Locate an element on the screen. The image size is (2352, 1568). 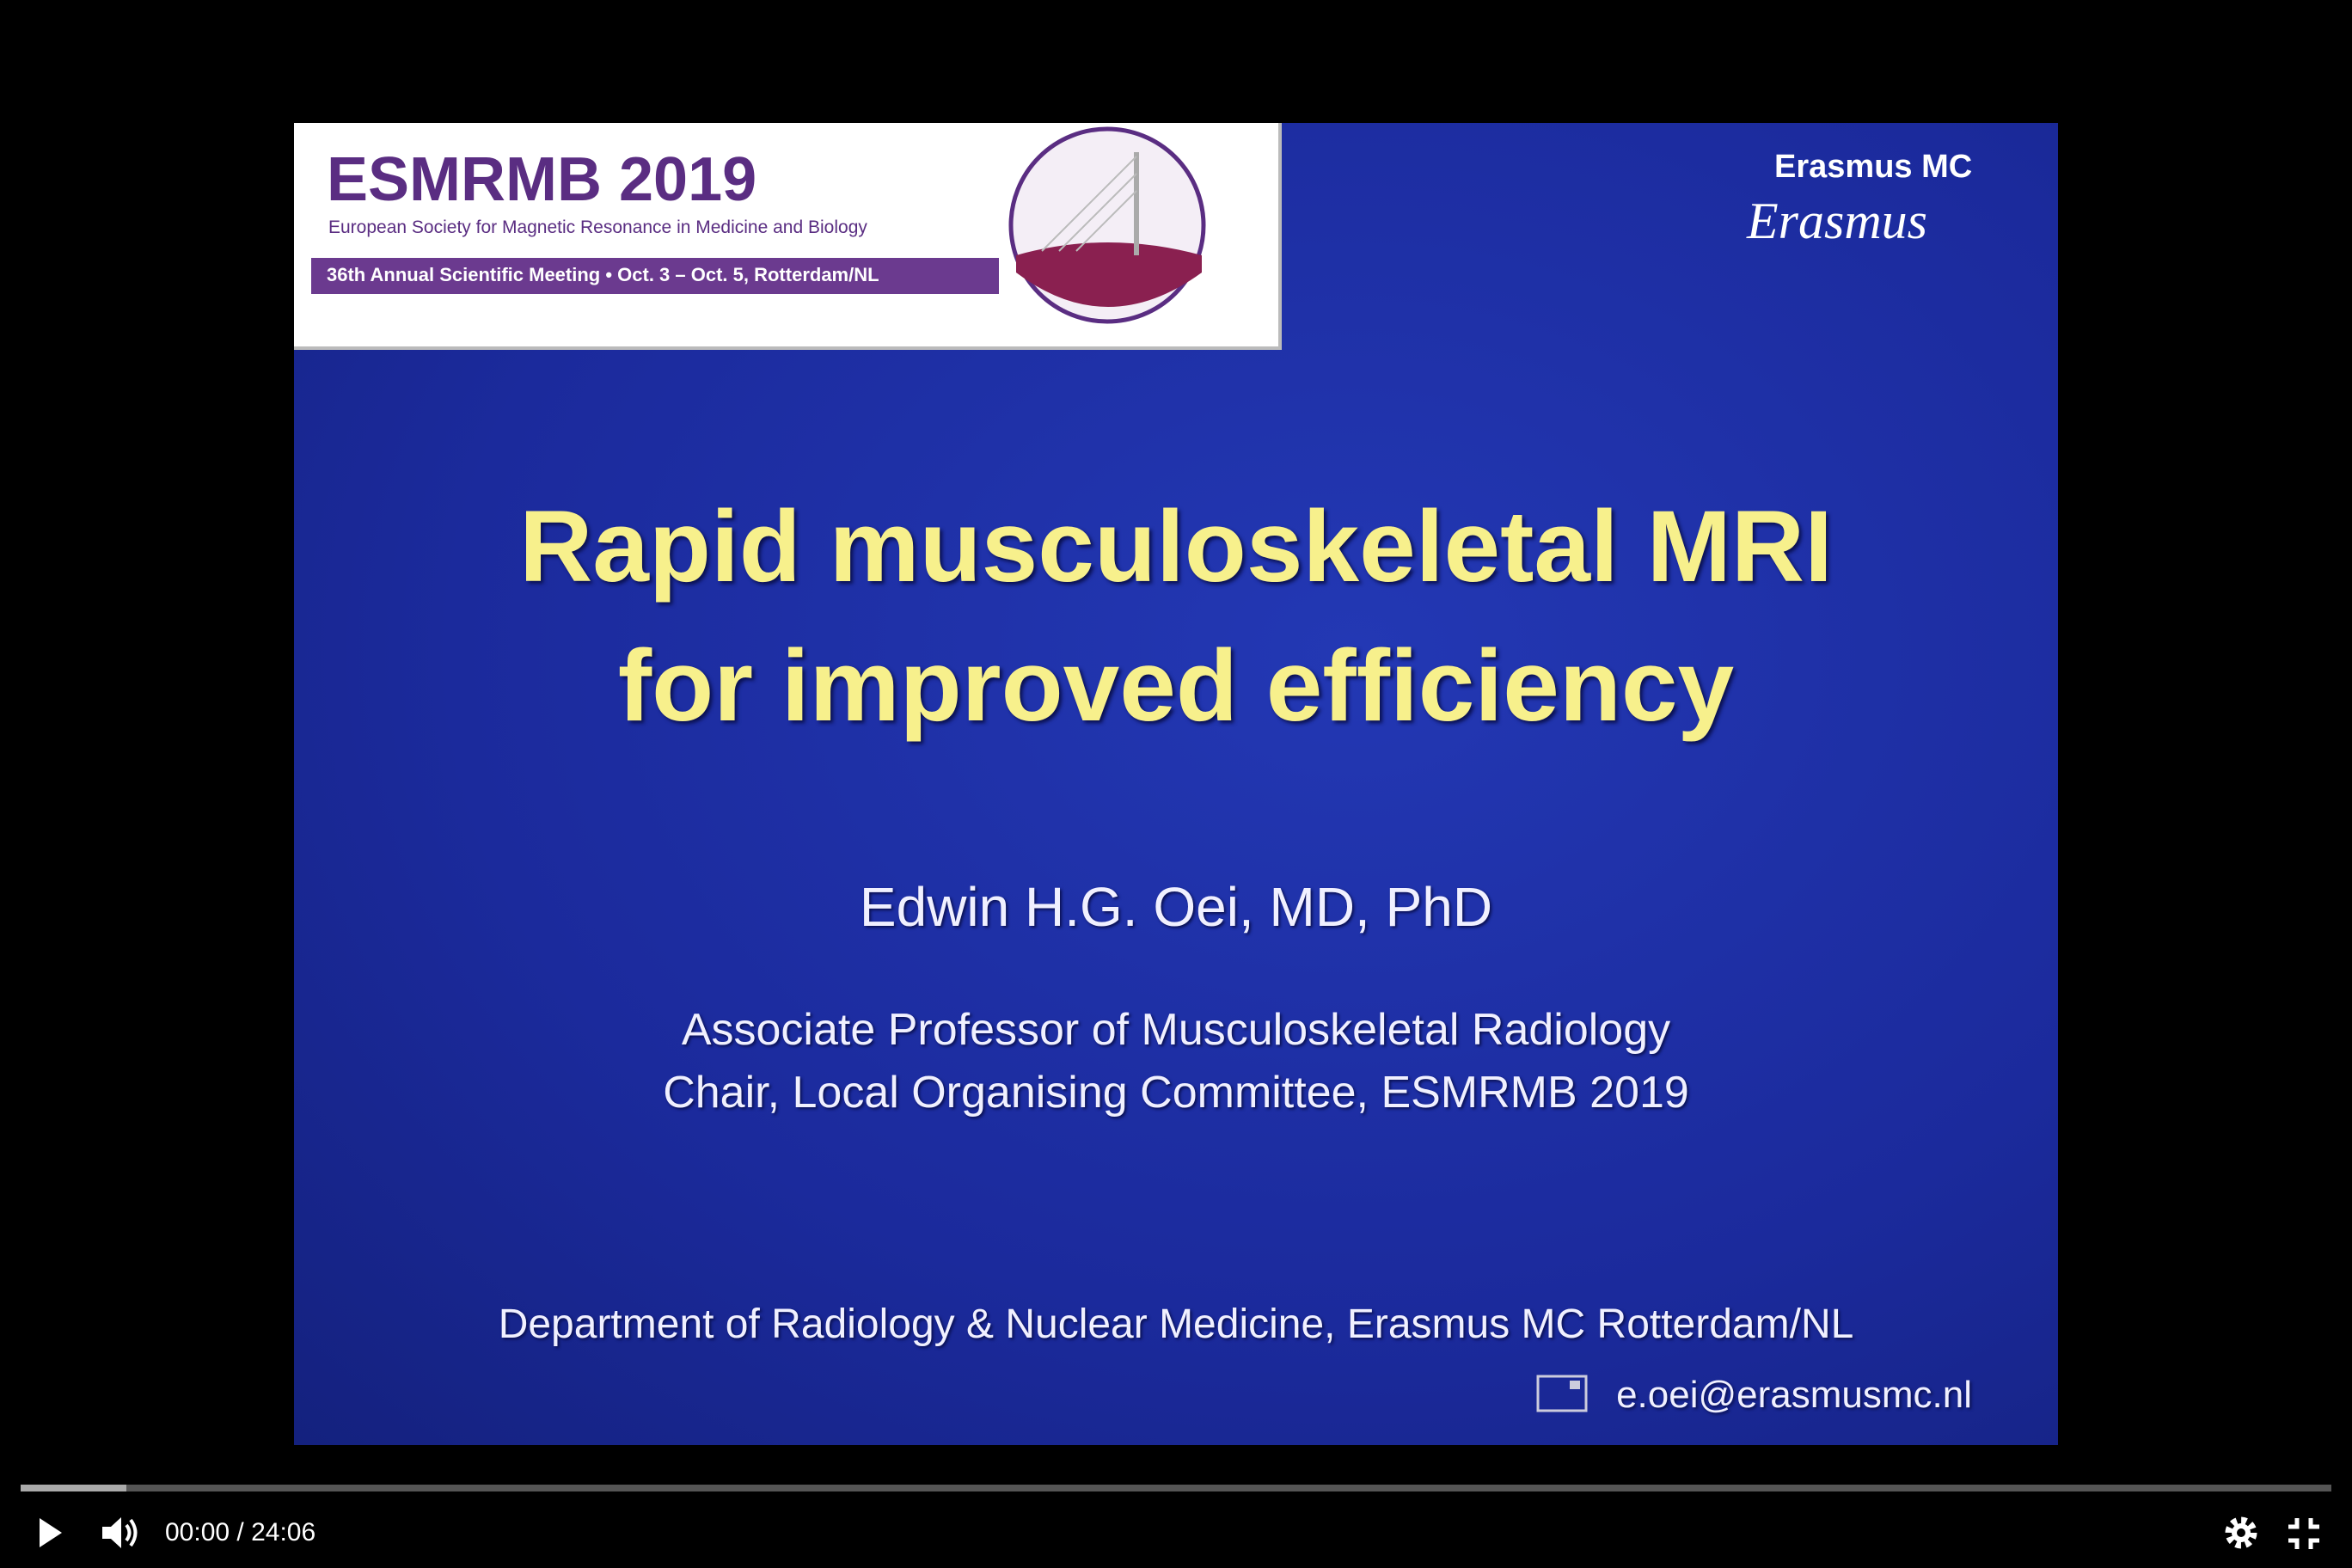
banner-emblem is located at coordinates (1107, 225).